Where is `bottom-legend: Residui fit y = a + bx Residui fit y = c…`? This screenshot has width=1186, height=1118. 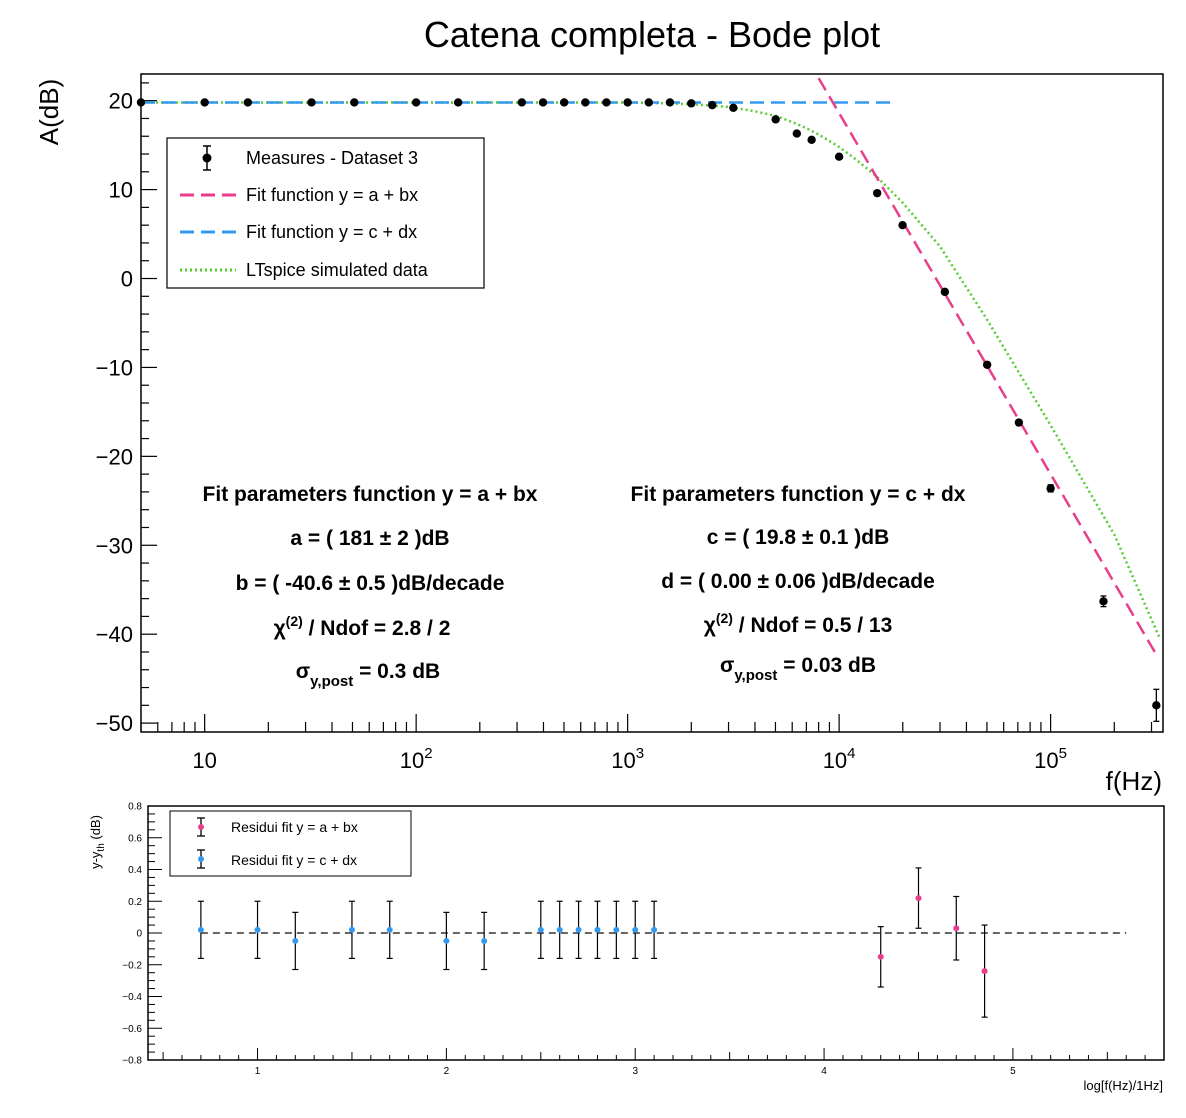
bottom-legend: Residui fit y = a + bx Residui fit y = c… is located at coordinates (290, 843).